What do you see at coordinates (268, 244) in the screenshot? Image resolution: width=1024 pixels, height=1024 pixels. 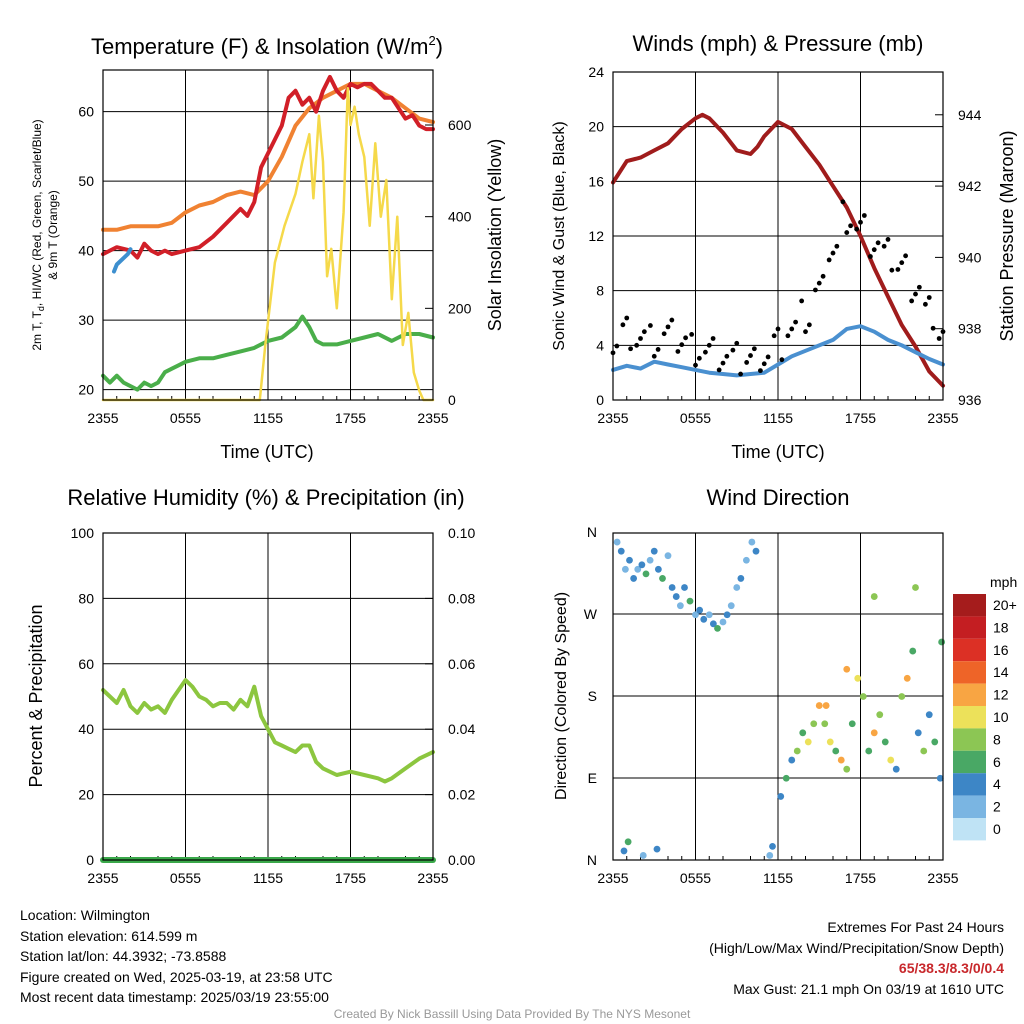 I see `temp-series-line` at bounding box center [268, 244].